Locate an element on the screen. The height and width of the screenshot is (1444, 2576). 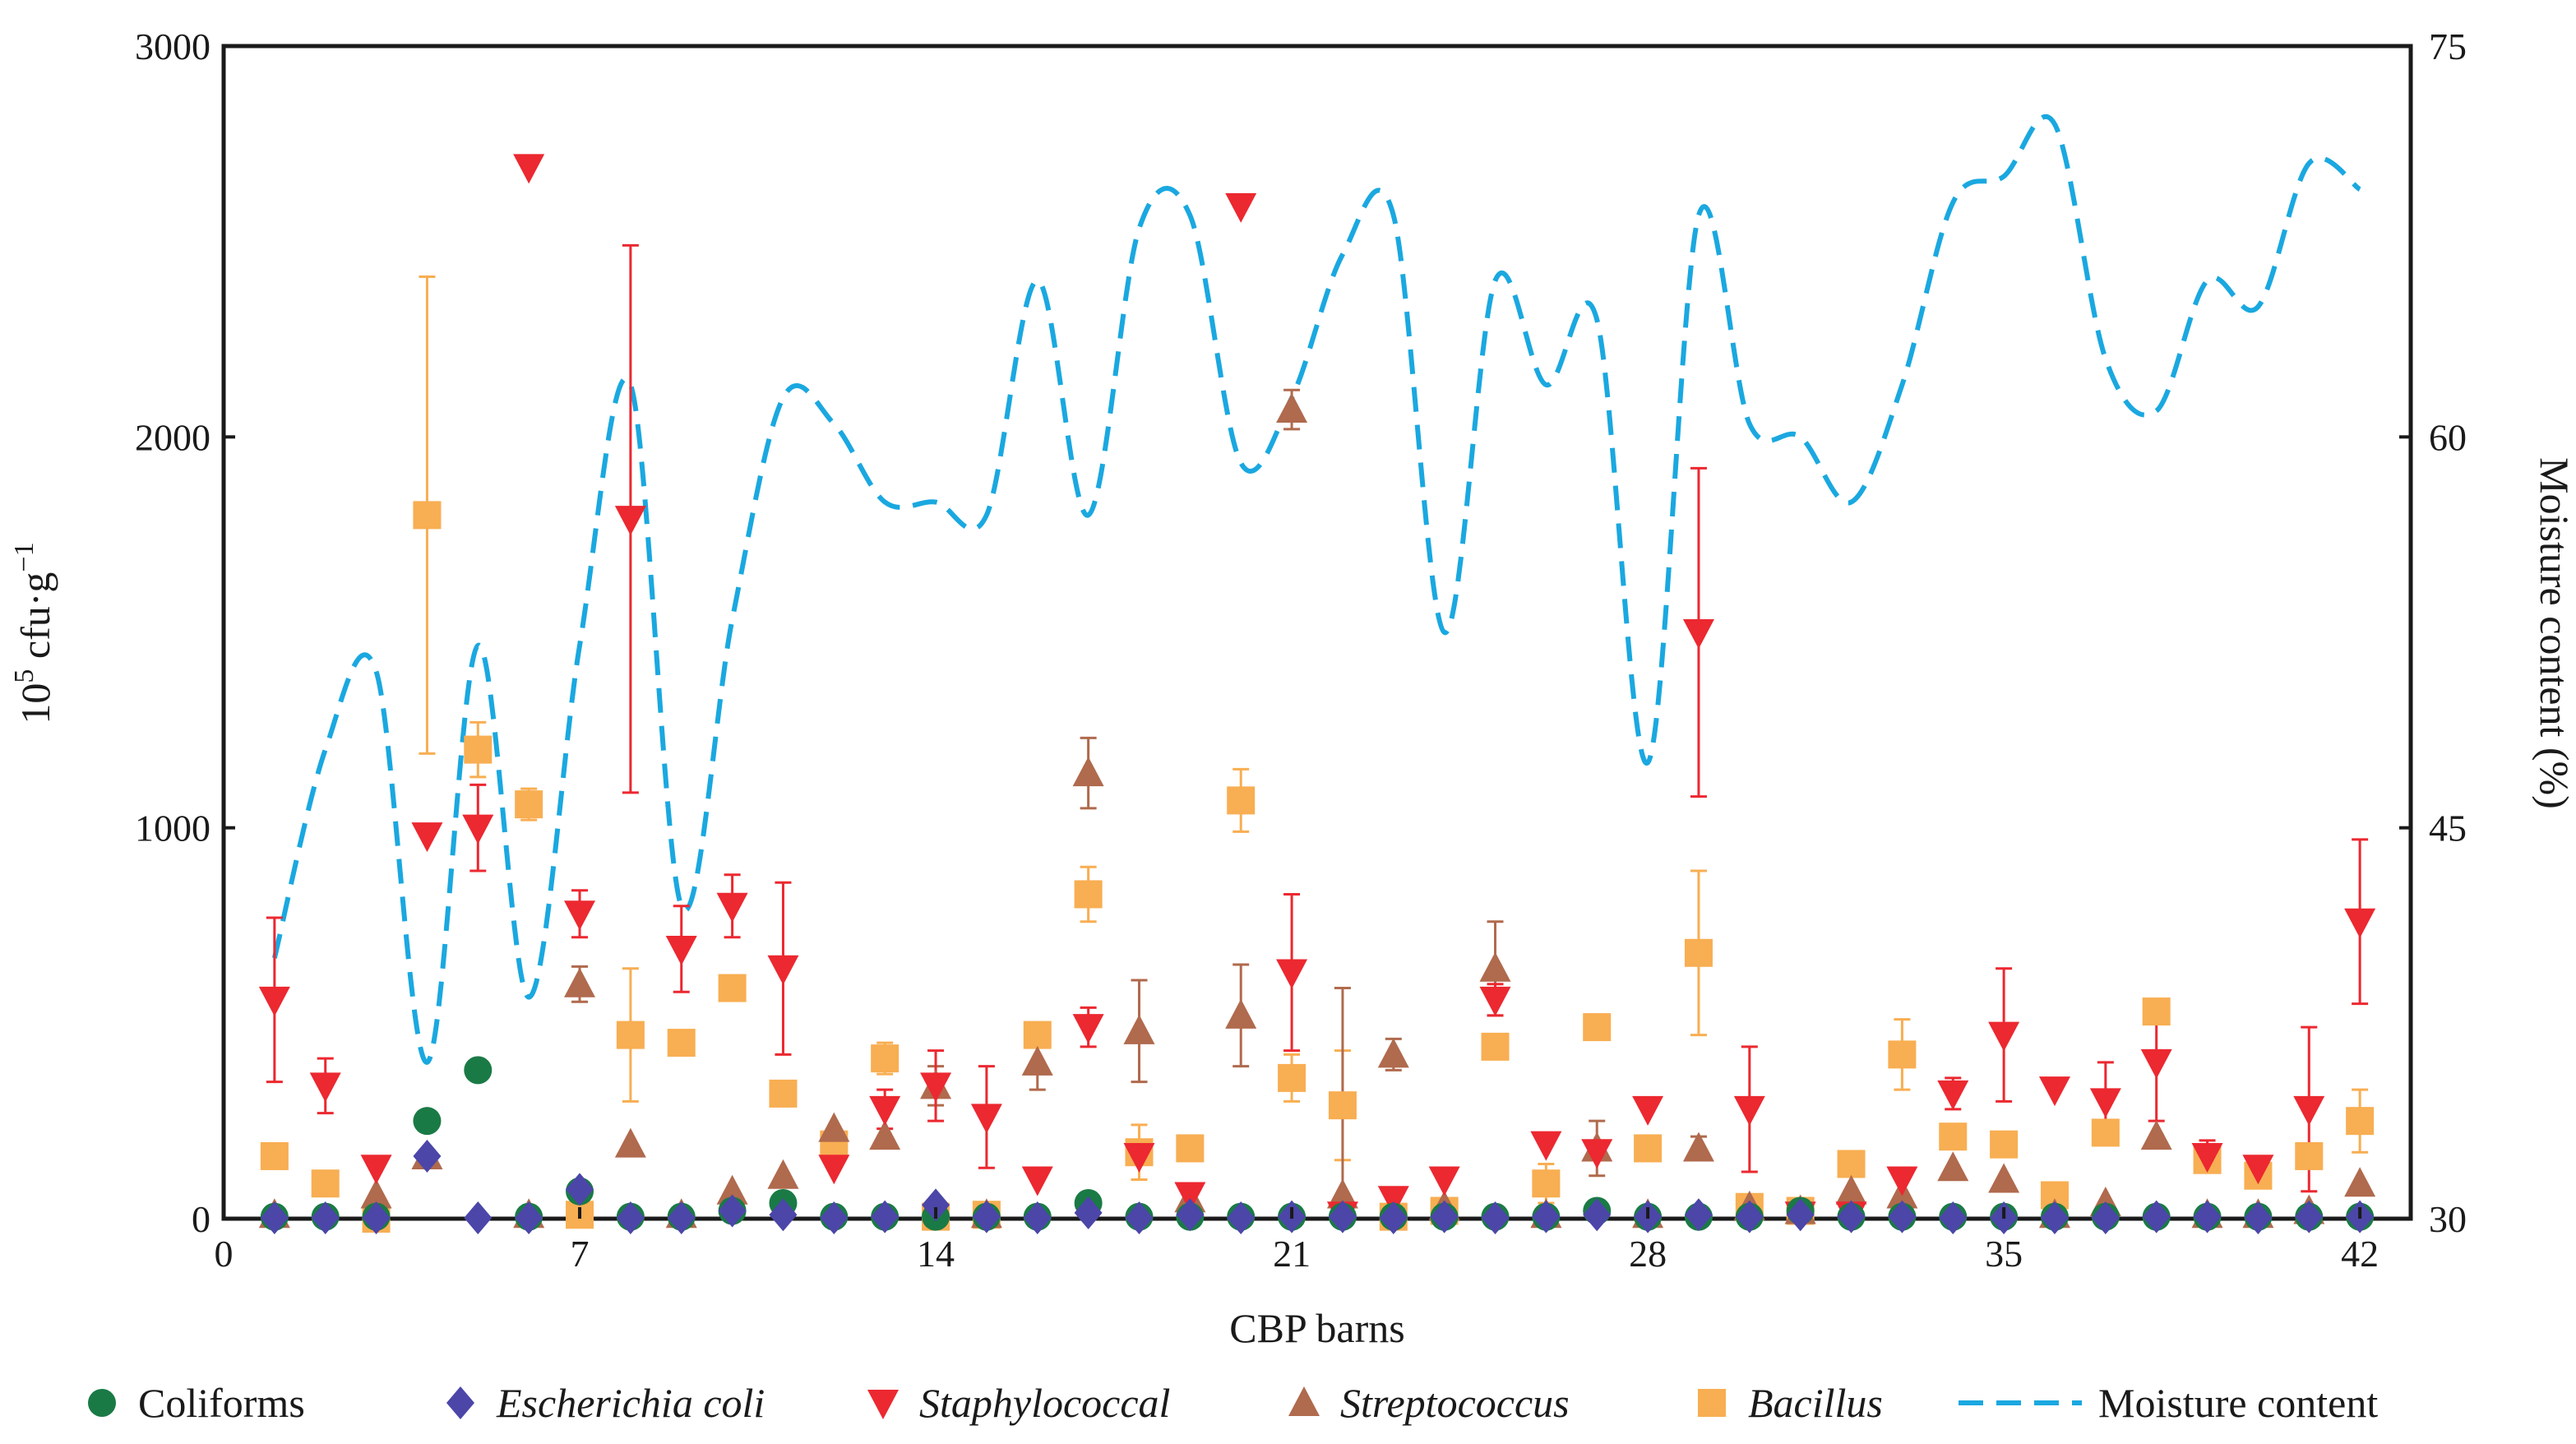
y2-tick-label: 60 is located at coordinates (2448, 437).